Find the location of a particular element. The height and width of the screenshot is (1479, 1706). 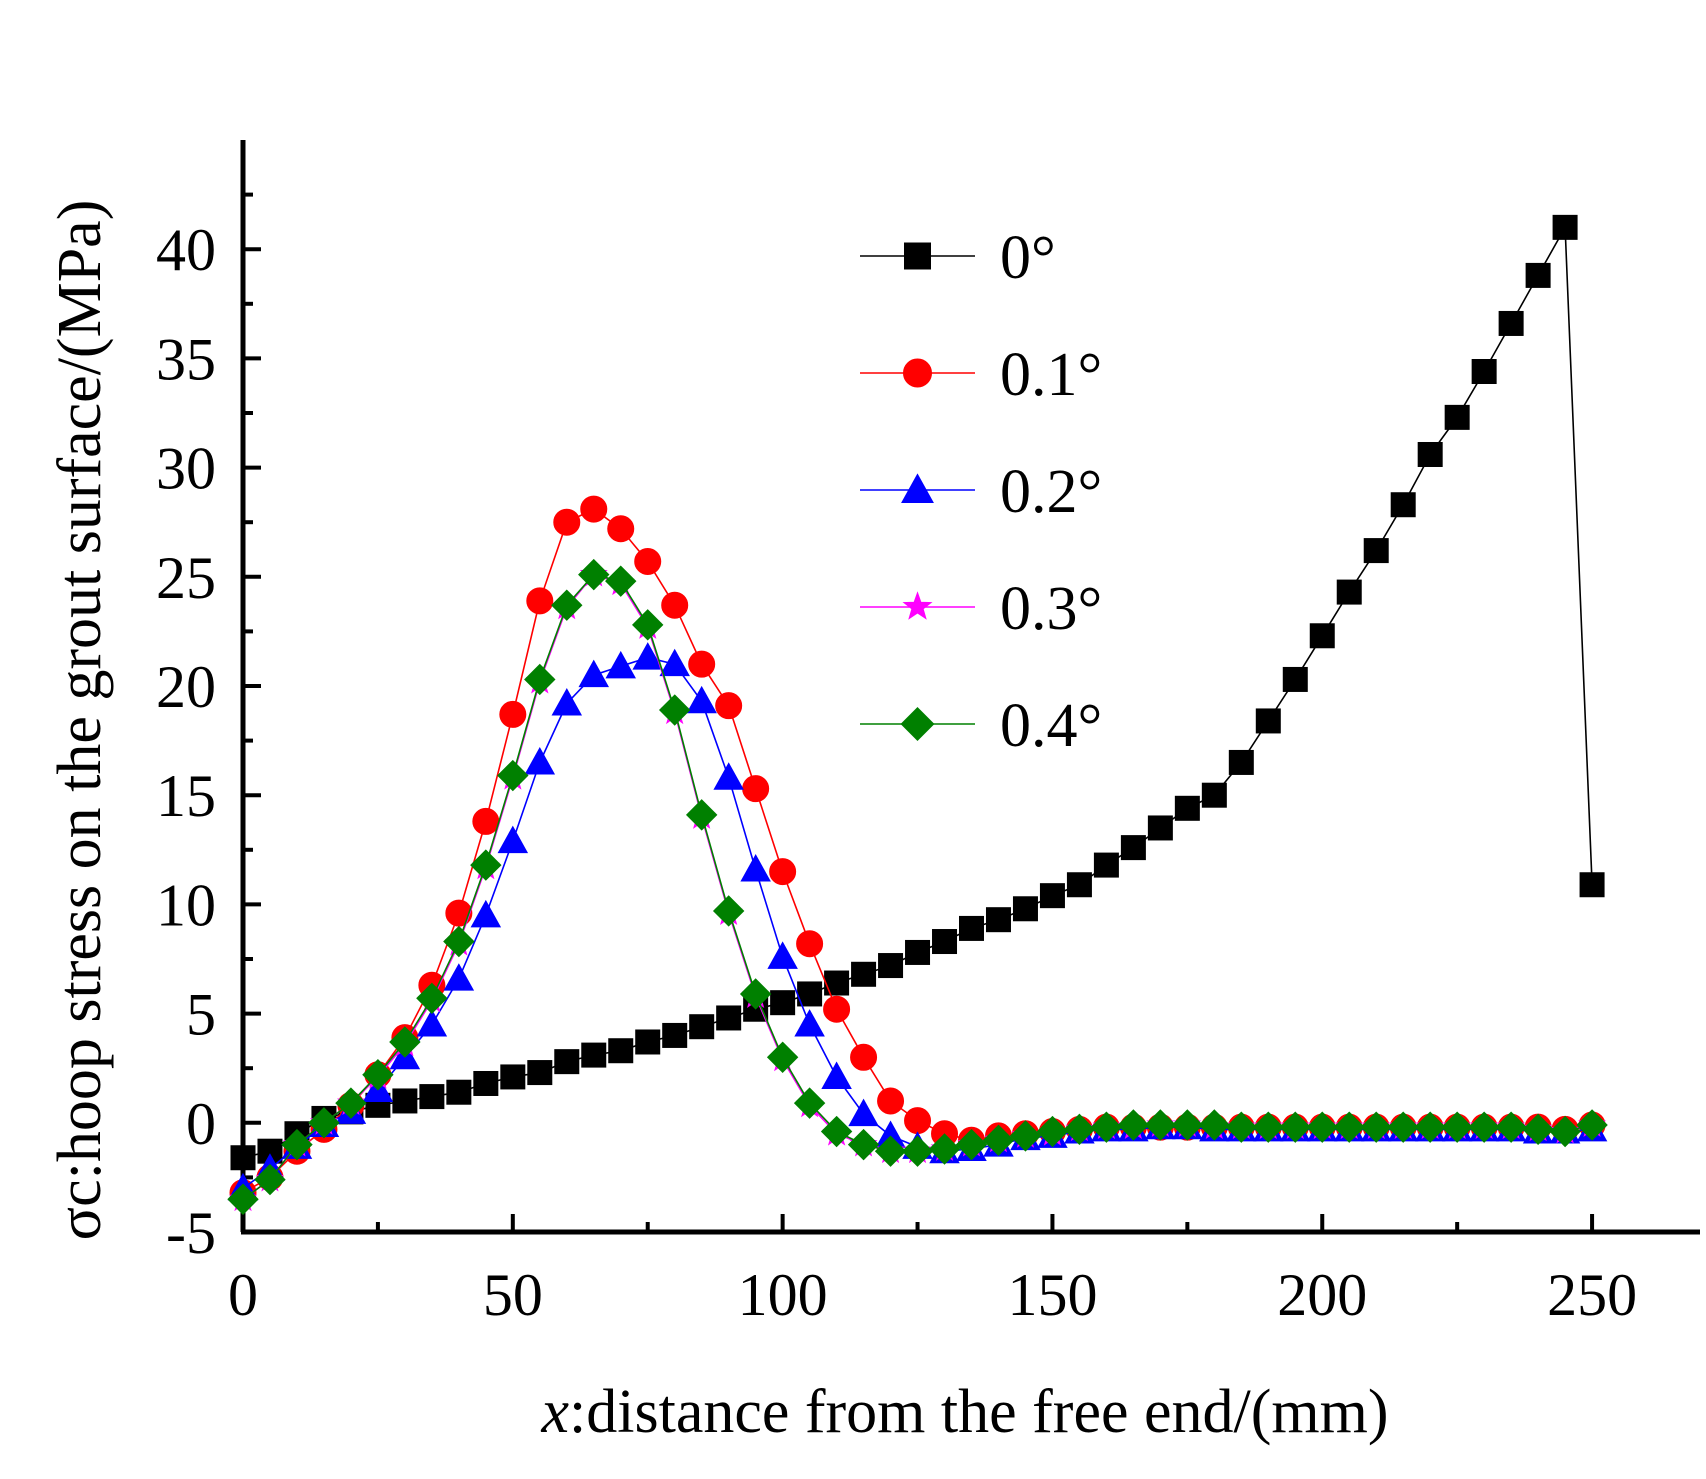

legend-entry: 0.2° is located at coordinates (981, 492).